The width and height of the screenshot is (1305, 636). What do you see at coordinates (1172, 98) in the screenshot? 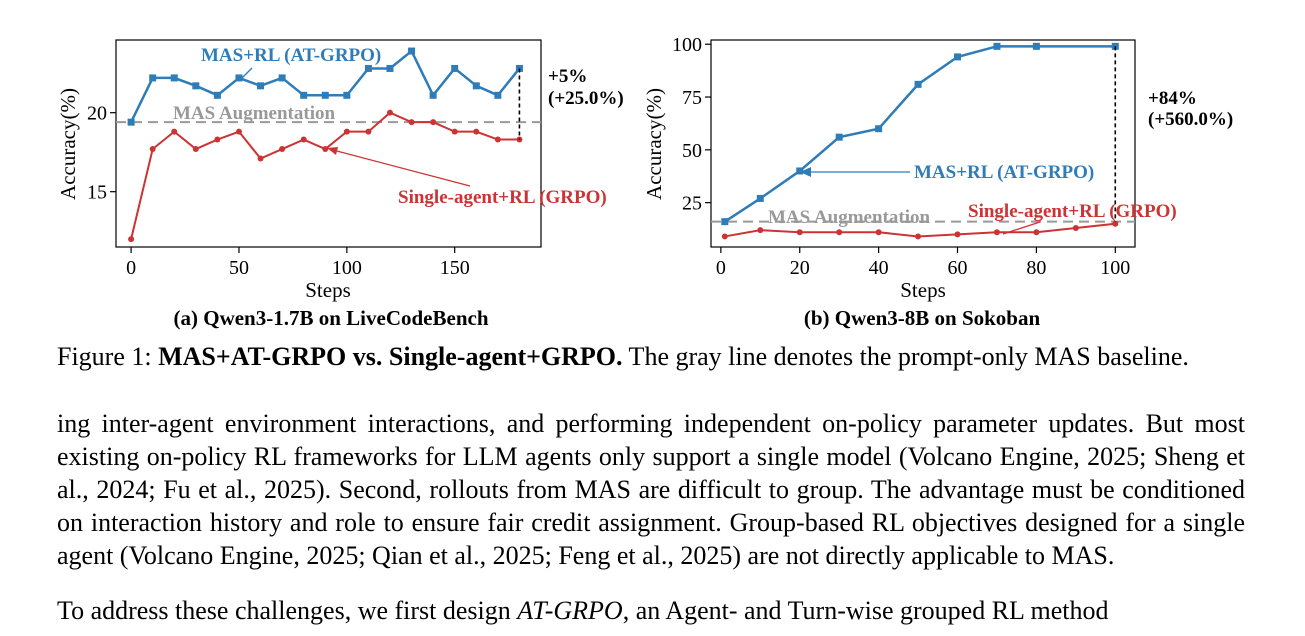
I see `gain-abs-b: +84%` at bounding box center [1172, 98].